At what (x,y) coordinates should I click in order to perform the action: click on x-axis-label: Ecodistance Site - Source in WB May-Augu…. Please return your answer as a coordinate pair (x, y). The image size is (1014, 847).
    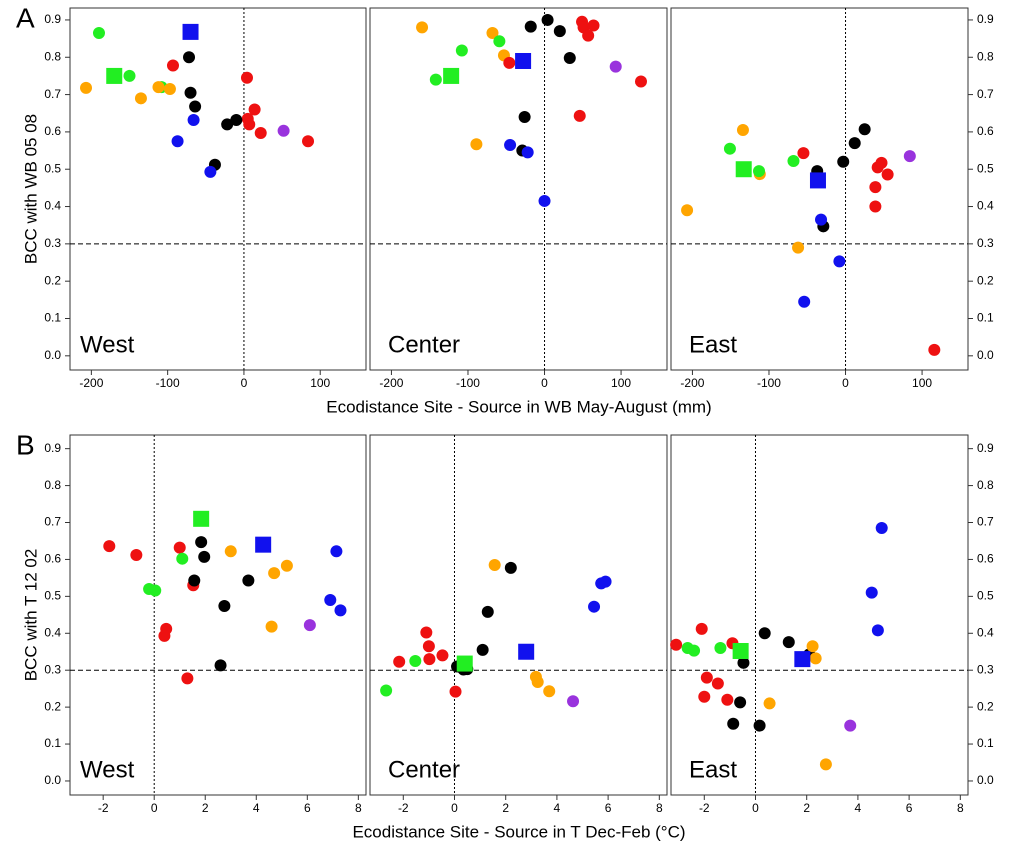
    Looking at the image, I should click on (518, 406).